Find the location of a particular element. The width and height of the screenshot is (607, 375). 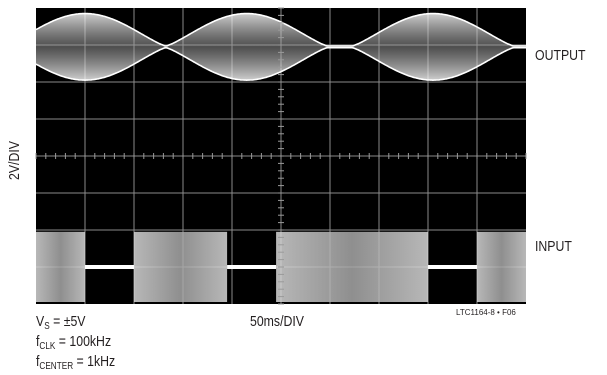

condition-clock-symbol: f is located at coordinates (38, 341).